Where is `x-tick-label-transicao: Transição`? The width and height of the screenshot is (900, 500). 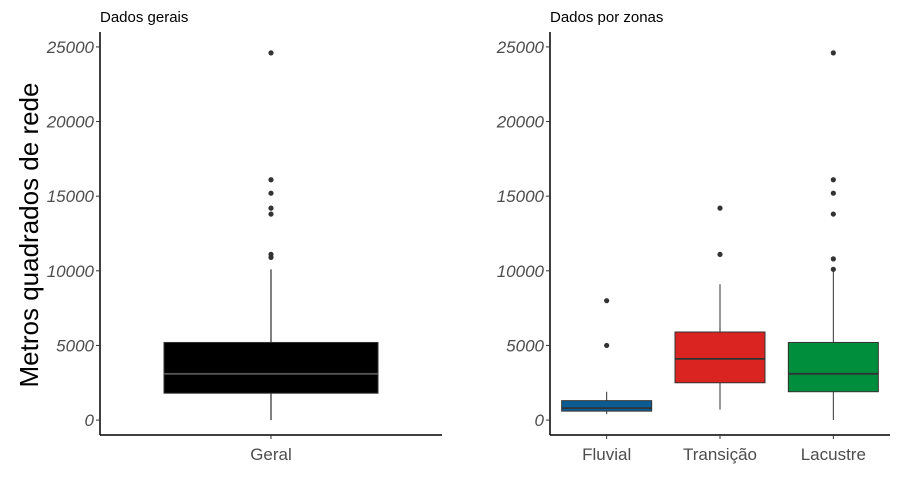 x-tick-label-transicao: Transição is located at coordinates (720, 454).